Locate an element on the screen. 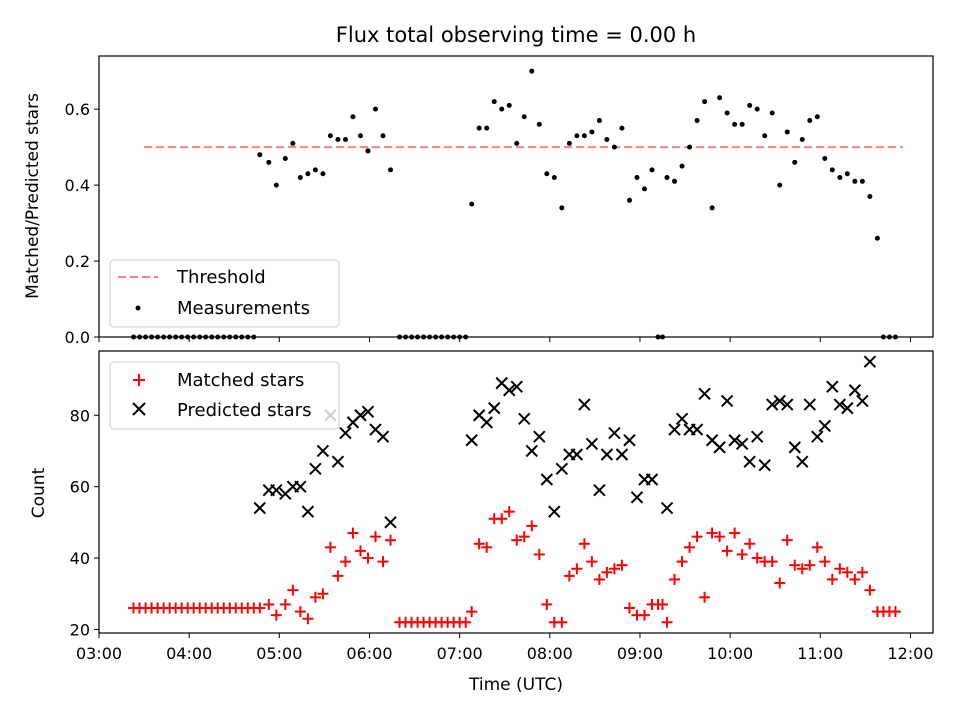 The width and height of the screenshot is (960, 720). counts-y-tick-label: 20 is located at coordinates (80, 629).